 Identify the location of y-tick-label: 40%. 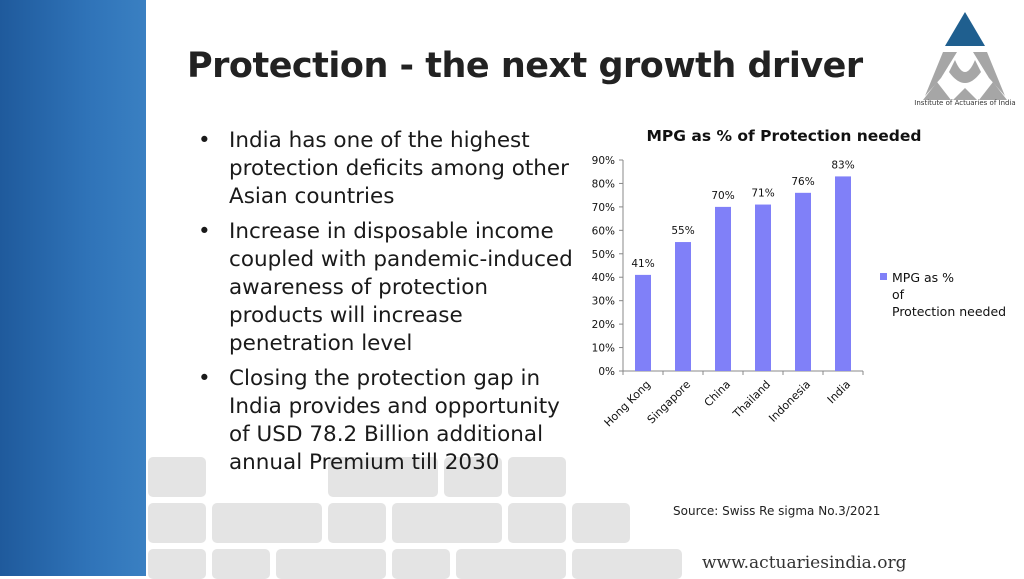
(603, 278).